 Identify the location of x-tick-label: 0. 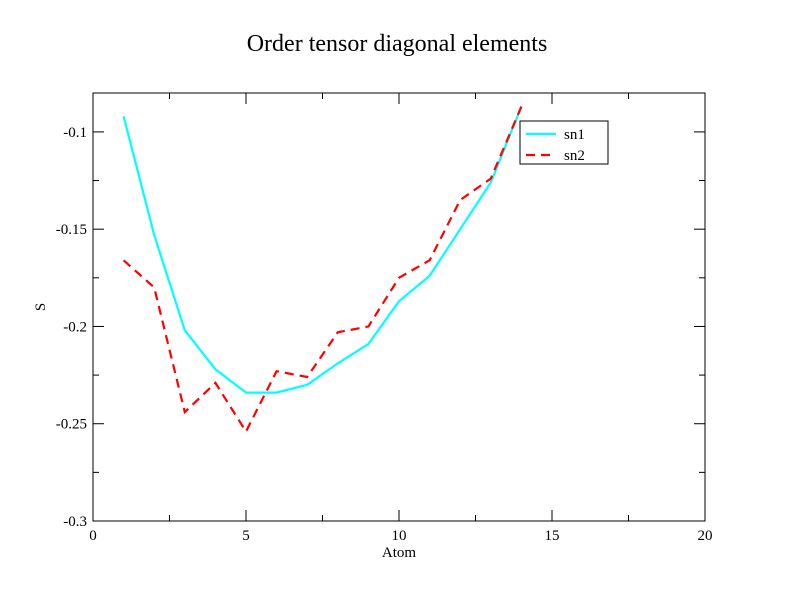
(93, 536).